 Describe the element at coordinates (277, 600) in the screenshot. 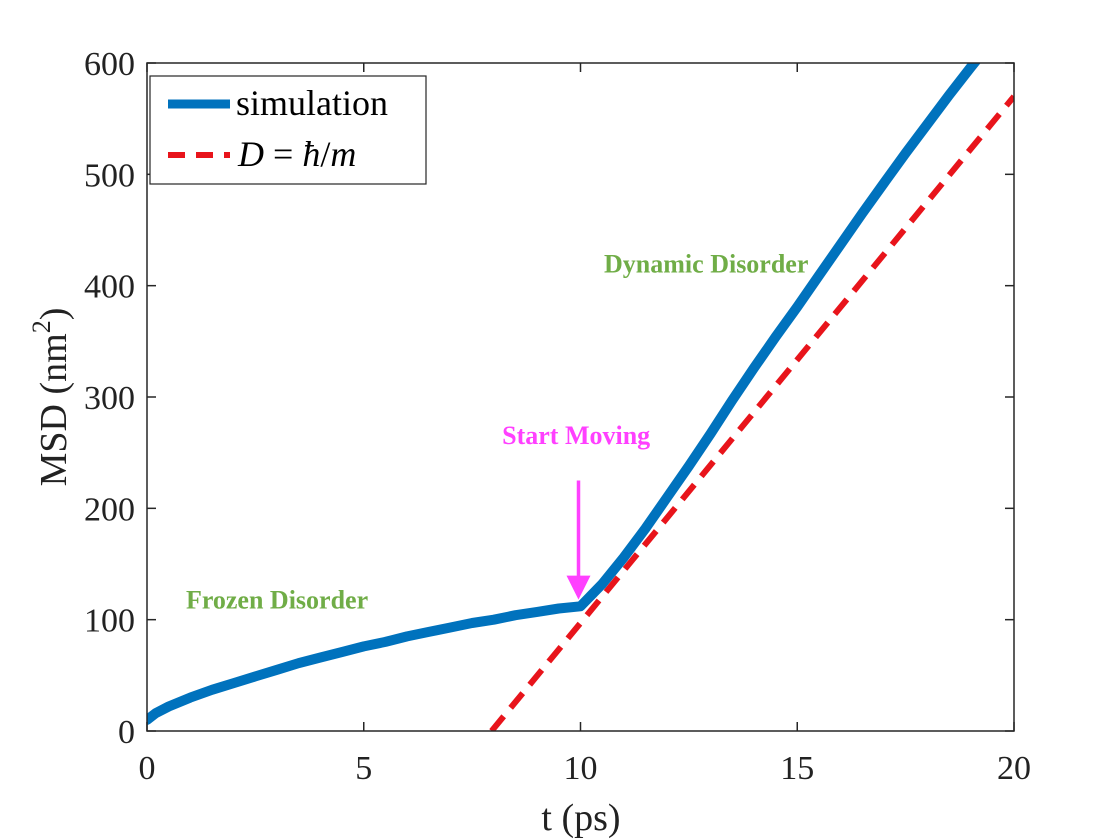

I see `annotation-frozen-disorder: Frozen Disorder` at that location.